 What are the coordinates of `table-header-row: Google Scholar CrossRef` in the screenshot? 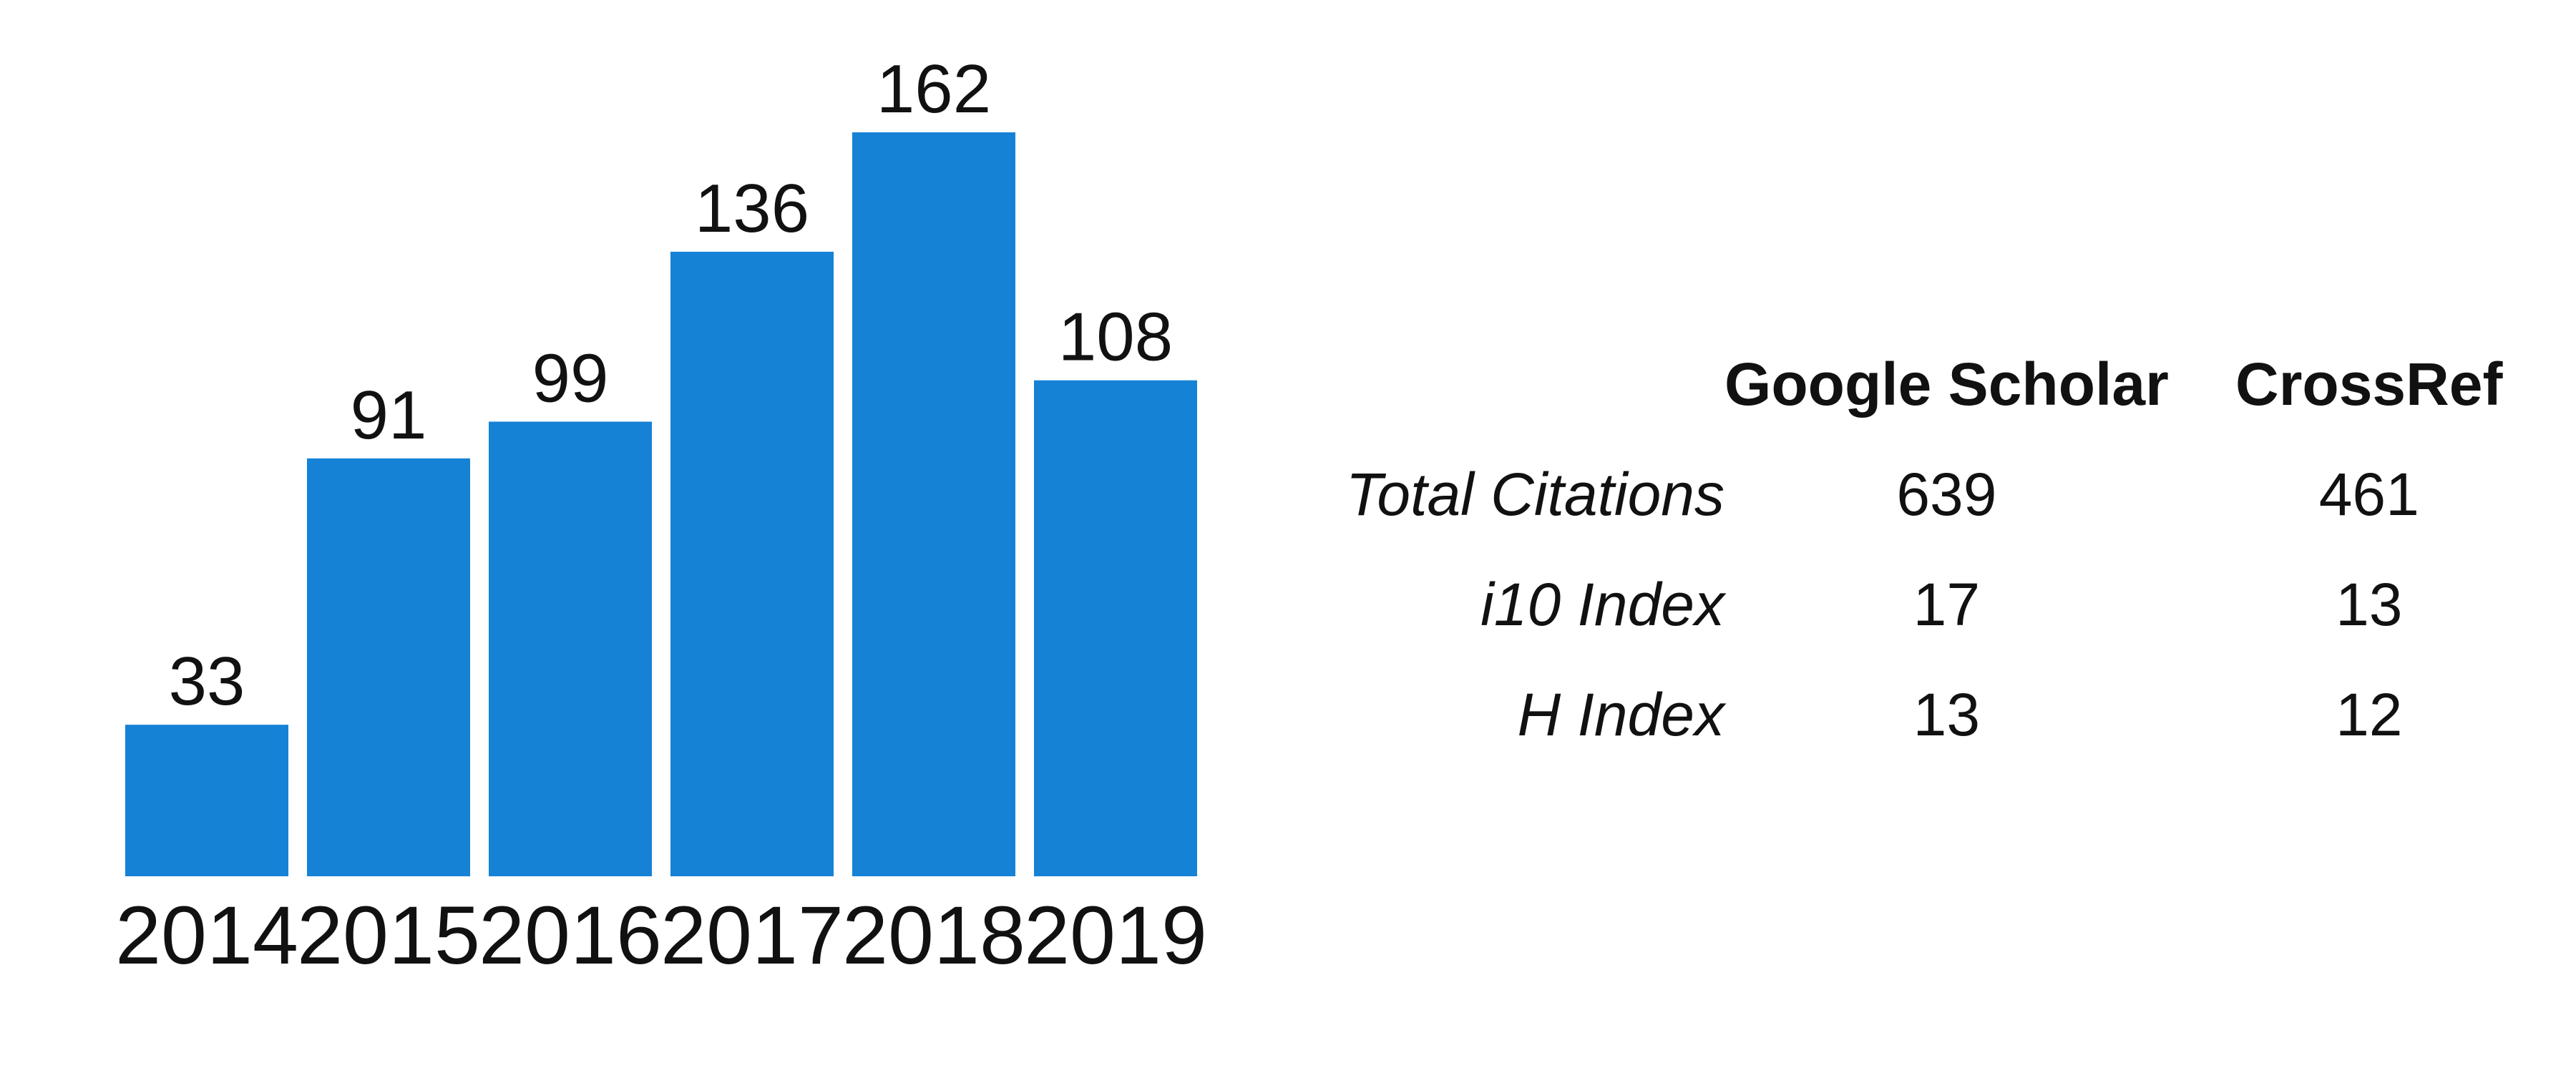 It's located at (1925, 384).